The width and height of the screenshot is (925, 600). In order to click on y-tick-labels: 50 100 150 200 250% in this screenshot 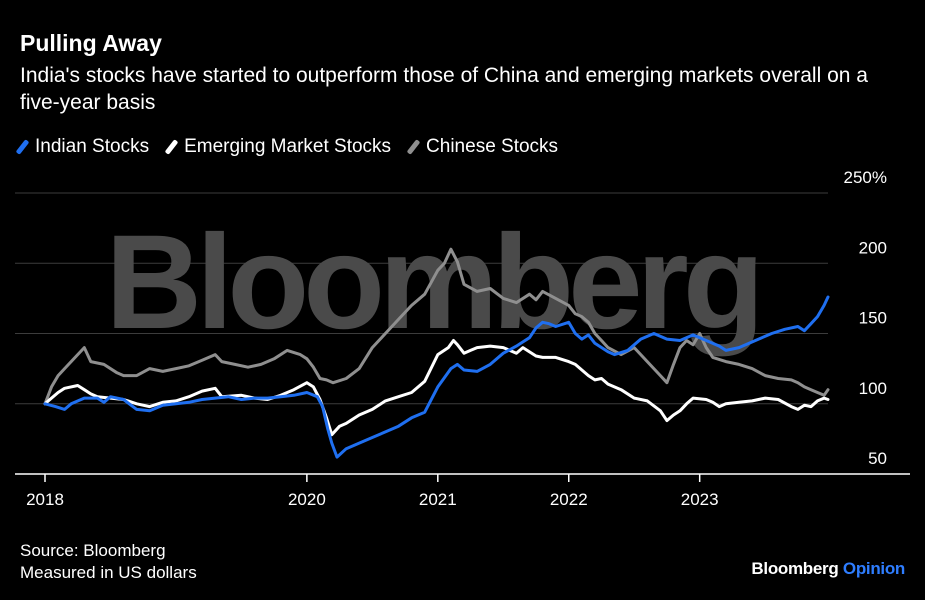, I will do `click(865, 318)`.